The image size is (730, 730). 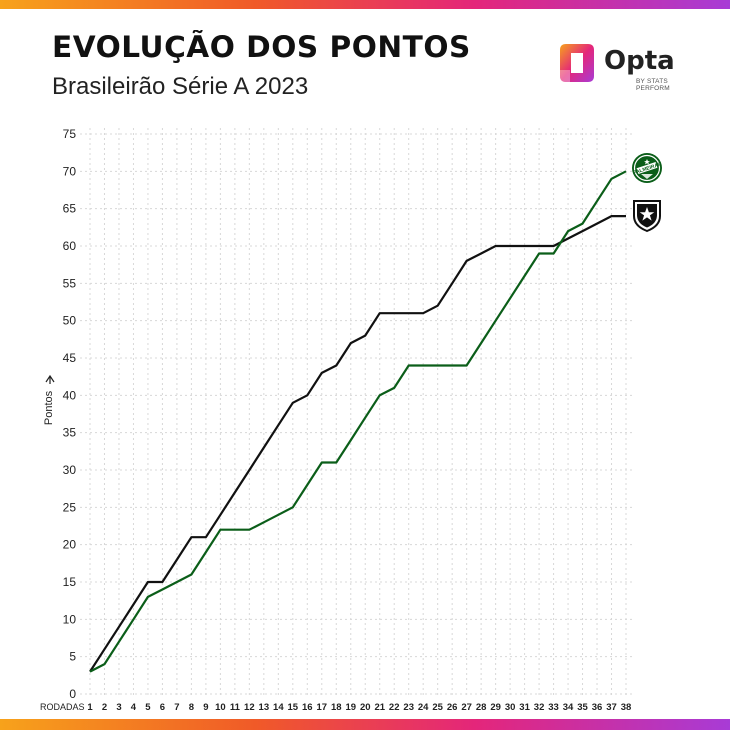 I want to click on x-tick-label: 23, so click(x=408, y=707).